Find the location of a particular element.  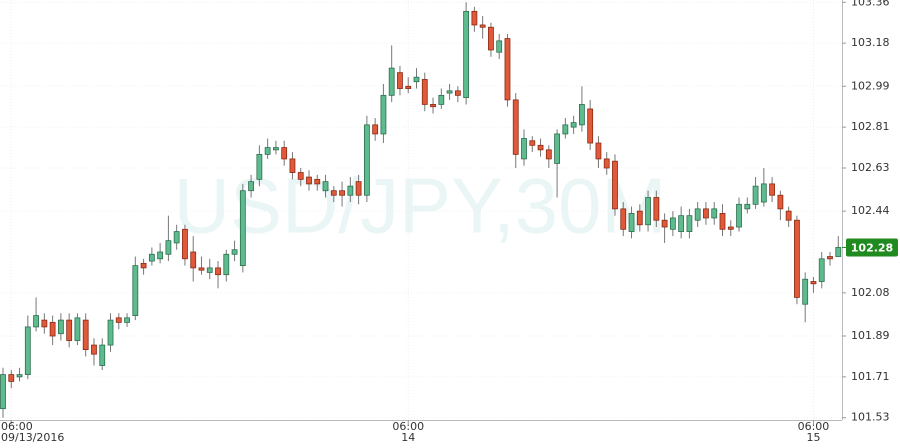

y-tick-label: 102.08 is located at coordinates (870, 292).